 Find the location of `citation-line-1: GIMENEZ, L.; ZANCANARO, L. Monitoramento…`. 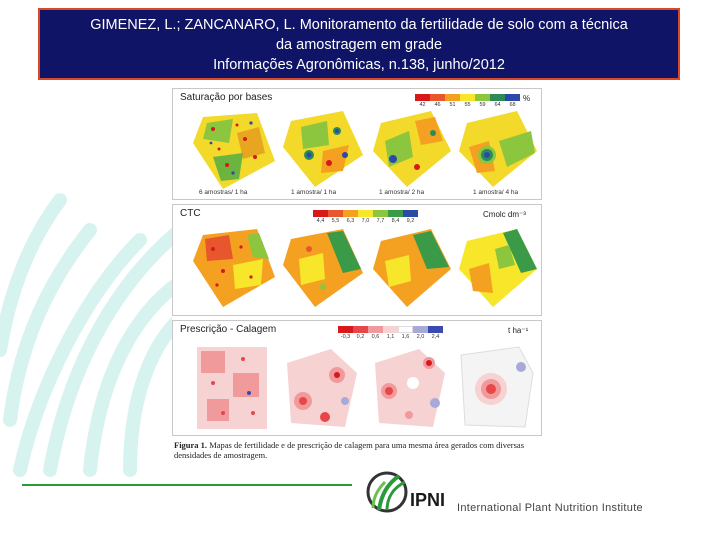

citation-line-1: GIMENEZ, L.; ZANCANARO, L. Monitoramento… is located at coordinates (359, 25).